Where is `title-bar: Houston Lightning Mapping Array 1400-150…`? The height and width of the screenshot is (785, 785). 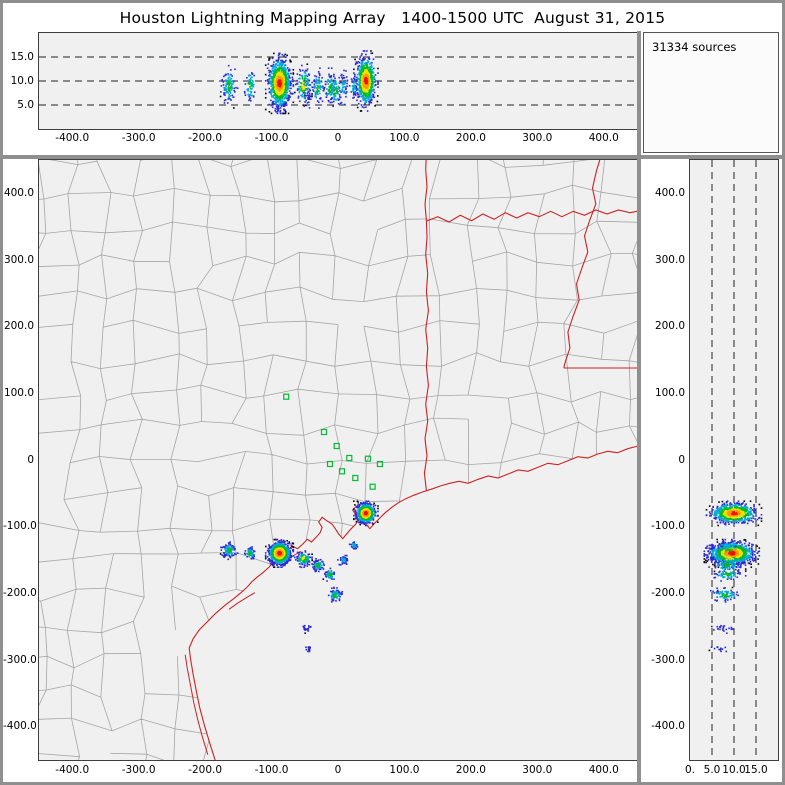 title-bar: Houston Lightning Mapping Array 1400-150… is located at coordinates (392, 17).